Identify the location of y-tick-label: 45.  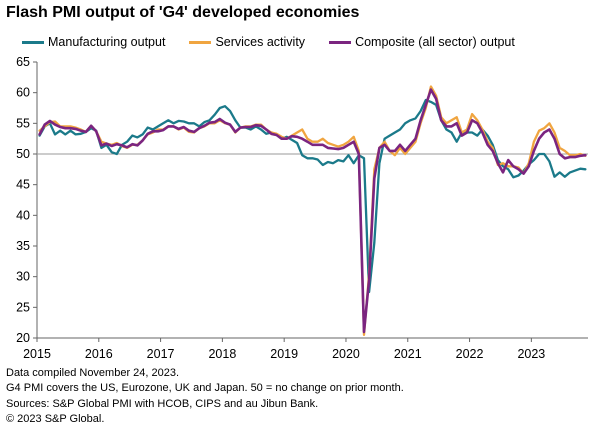
(23, 185).